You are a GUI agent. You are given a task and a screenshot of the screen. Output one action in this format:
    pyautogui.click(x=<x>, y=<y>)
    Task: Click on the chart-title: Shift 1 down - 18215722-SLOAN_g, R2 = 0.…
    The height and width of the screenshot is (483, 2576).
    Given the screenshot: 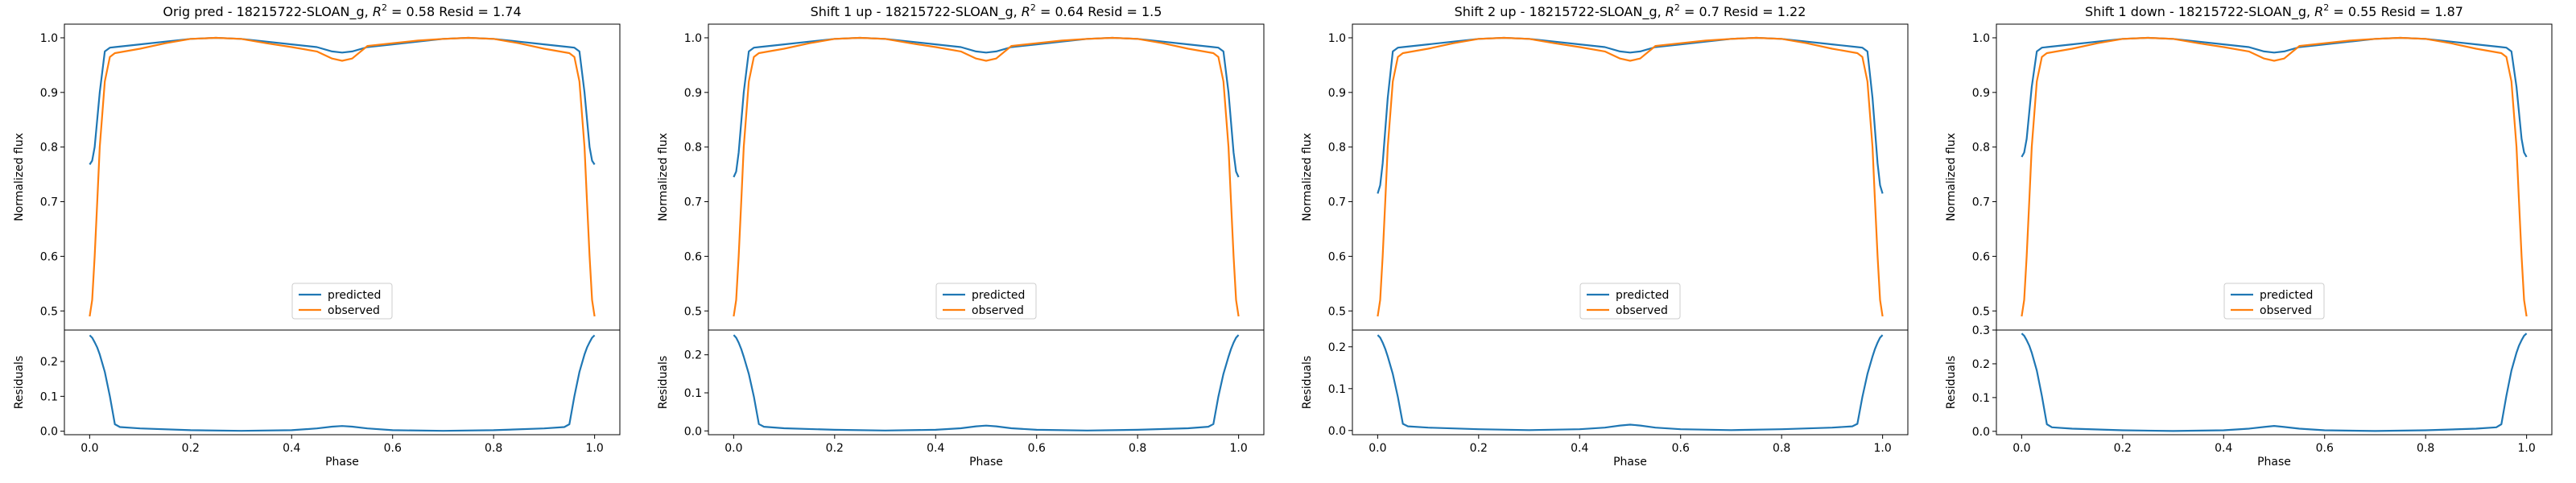 What is the action you would take?
    pyautogui.click(x=2274, y=11)
    